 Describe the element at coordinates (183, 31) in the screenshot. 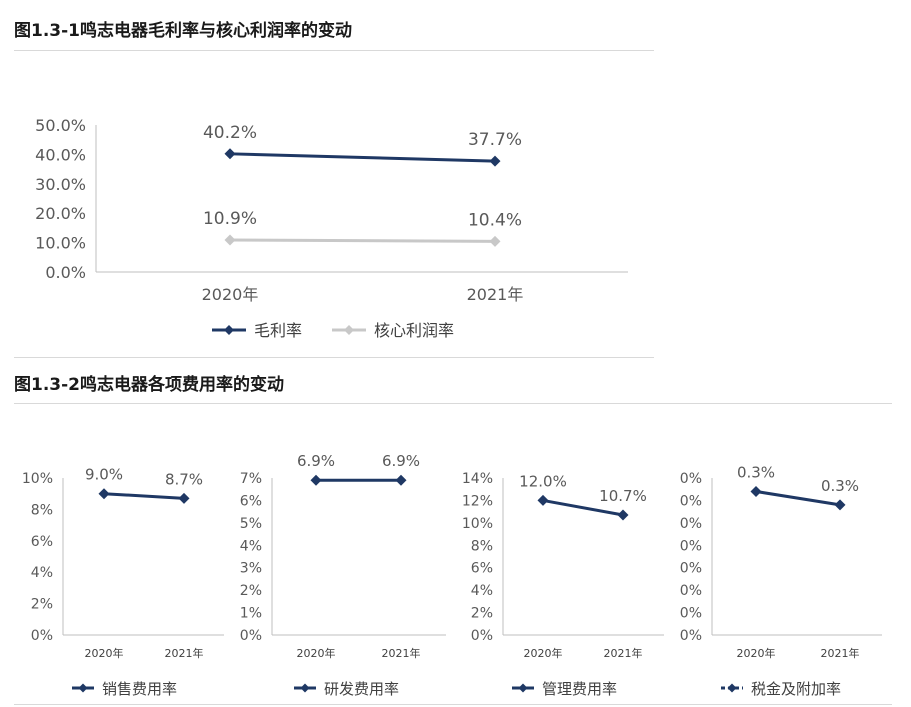

I see `figure1-title: 图1.3-1鸣志电器毛利率与核心利润率的变动` at that location.